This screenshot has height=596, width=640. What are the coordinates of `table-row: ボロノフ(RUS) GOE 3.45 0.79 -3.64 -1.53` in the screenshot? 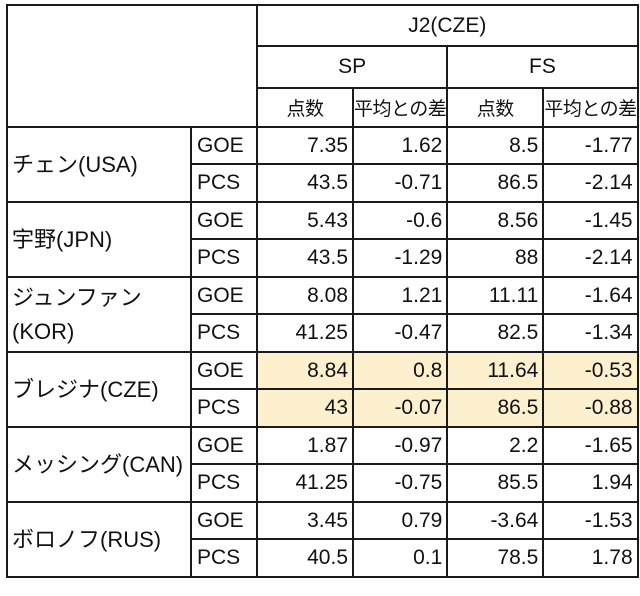 It's located at (322, 539).